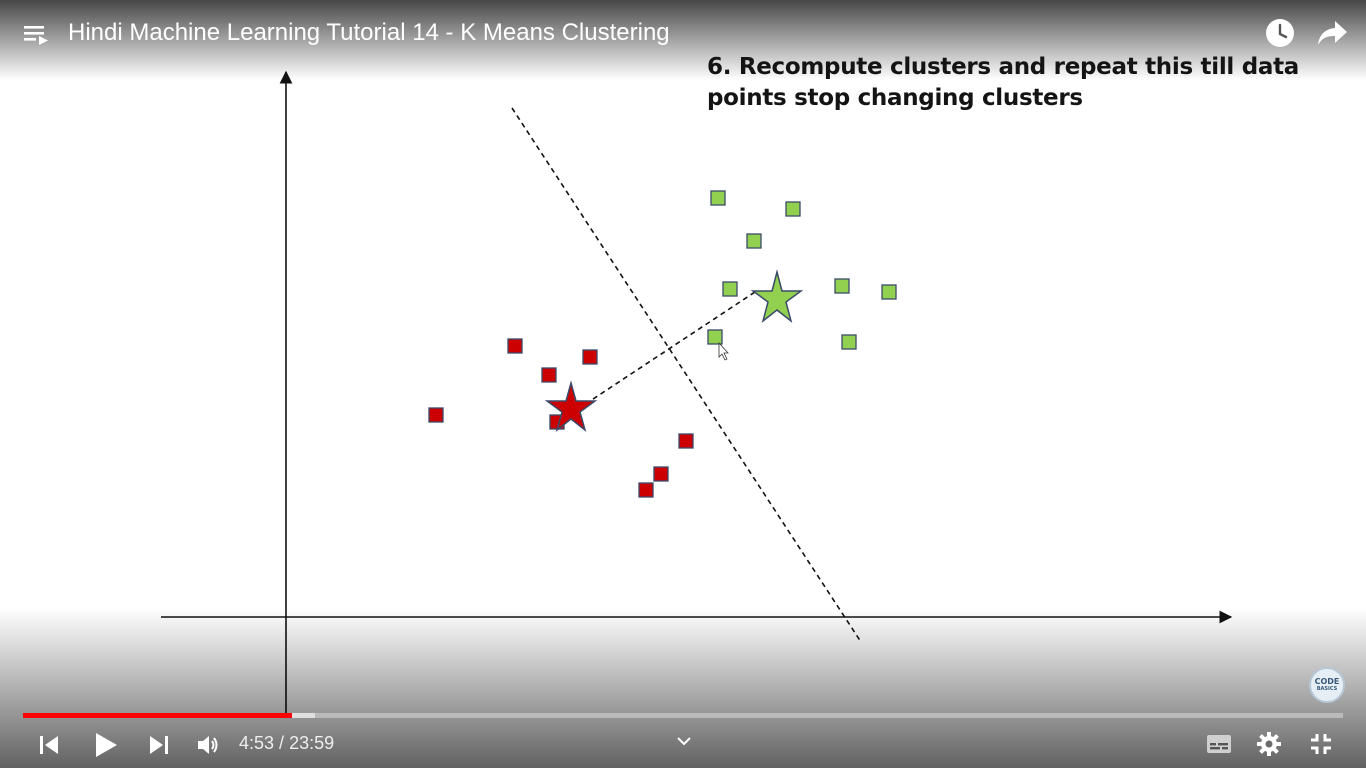 The width and height of the screenshot is (1366, 768). Describe the element at coordinates (571, 406) in the screenshot. I see `red-centroid-star-icon` at that location.